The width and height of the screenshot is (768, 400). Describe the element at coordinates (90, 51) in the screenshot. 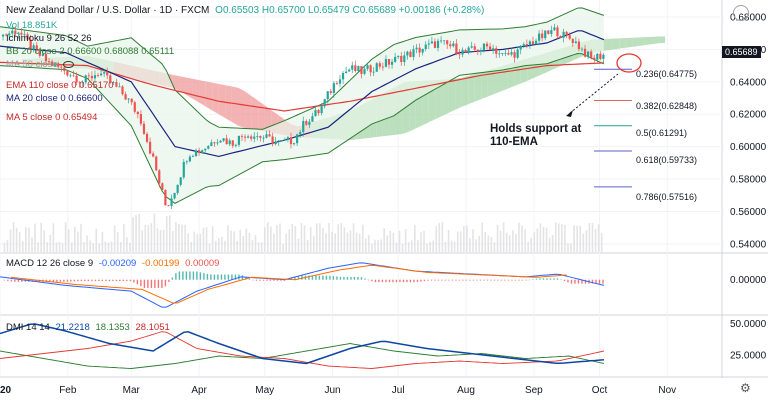

I see `legend-bb: BB 20 close 2 0.66600 0.68088 0.65111` at that location.